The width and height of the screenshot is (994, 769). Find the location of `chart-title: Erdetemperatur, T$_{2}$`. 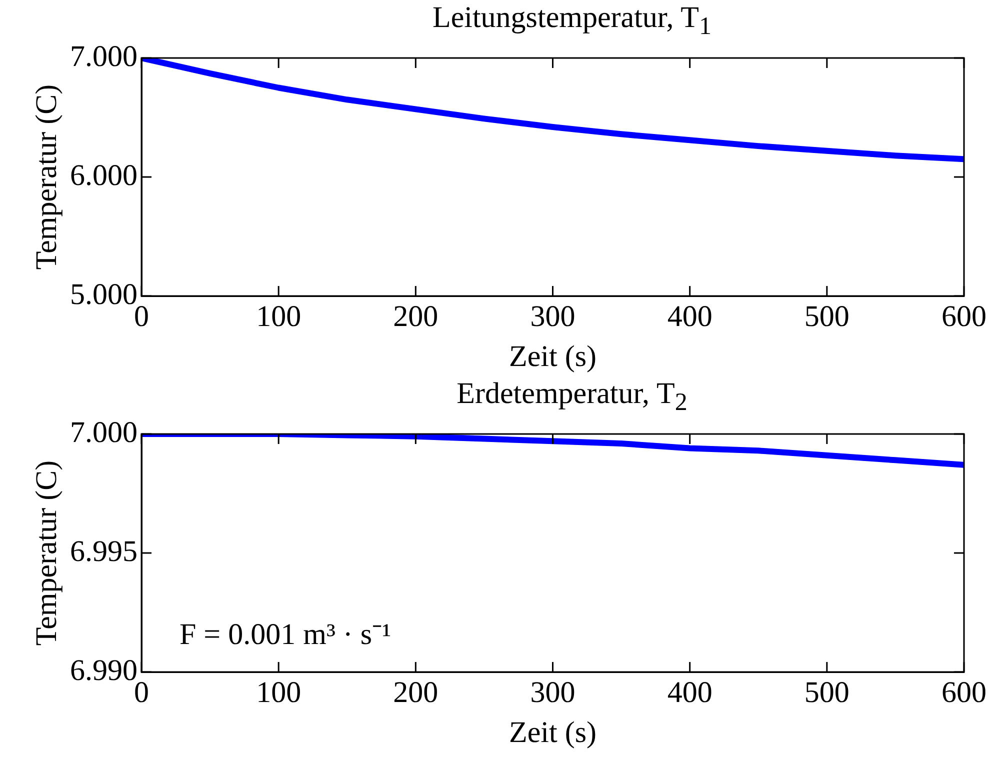

chart-title: Erdetemperatur, T$_{2}$ is located at coordinates (572, 396).